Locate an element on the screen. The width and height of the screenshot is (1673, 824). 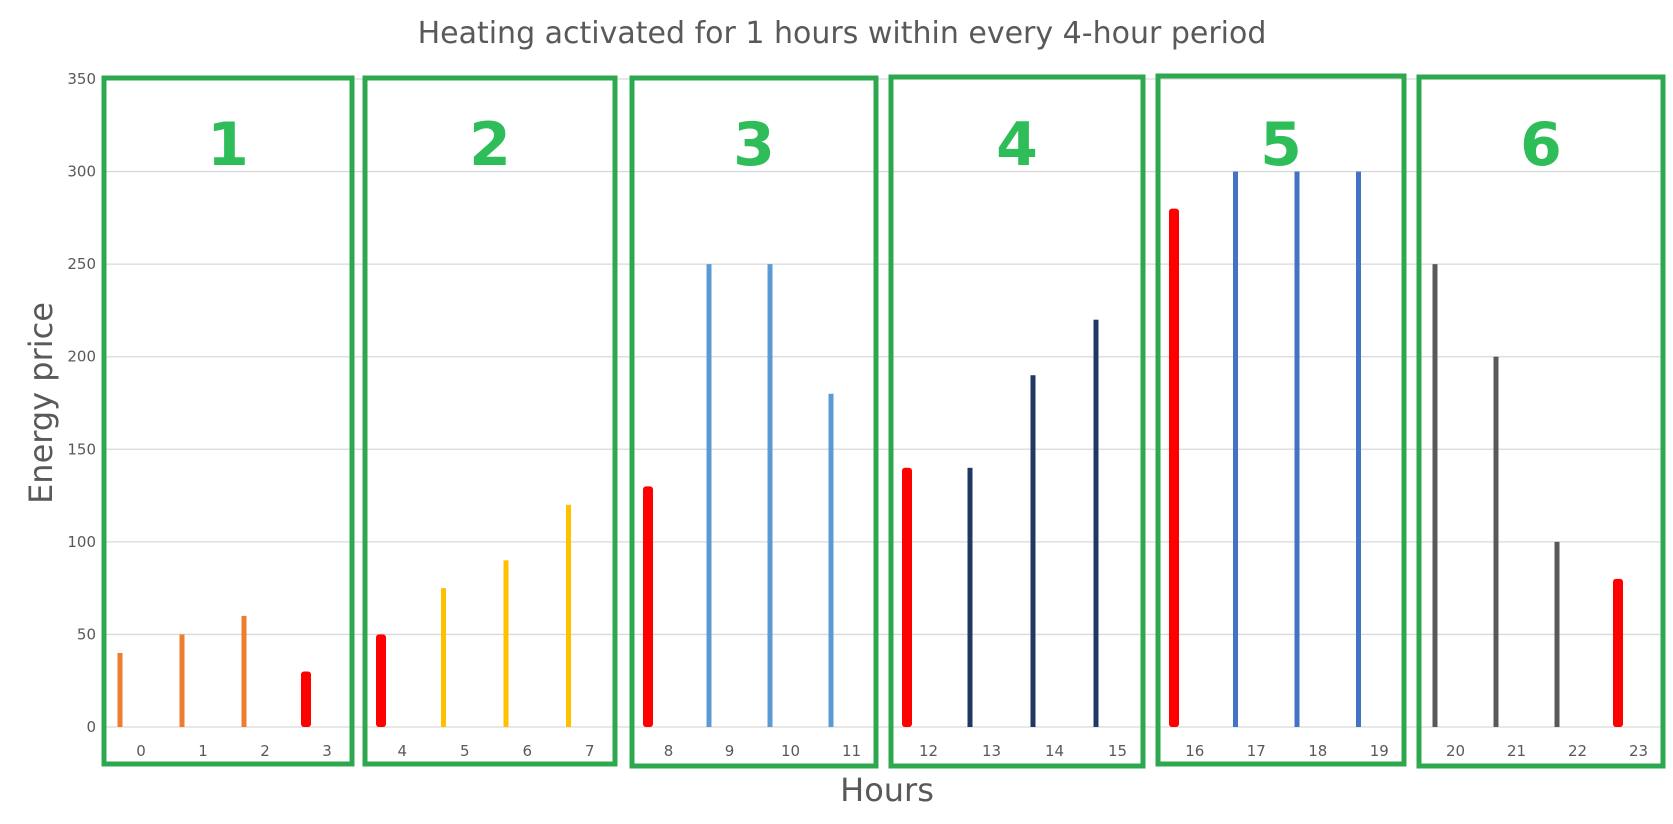
x-tick-label: 15 is located at coordinates (1117, 751).